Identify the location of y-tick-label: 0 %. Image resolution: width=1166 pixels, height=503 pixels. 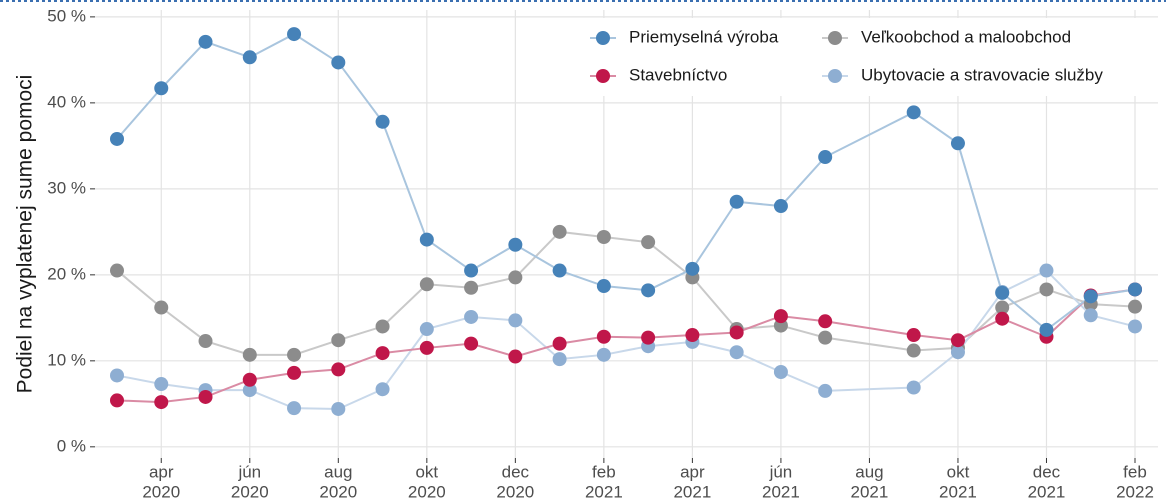
(71, 445).